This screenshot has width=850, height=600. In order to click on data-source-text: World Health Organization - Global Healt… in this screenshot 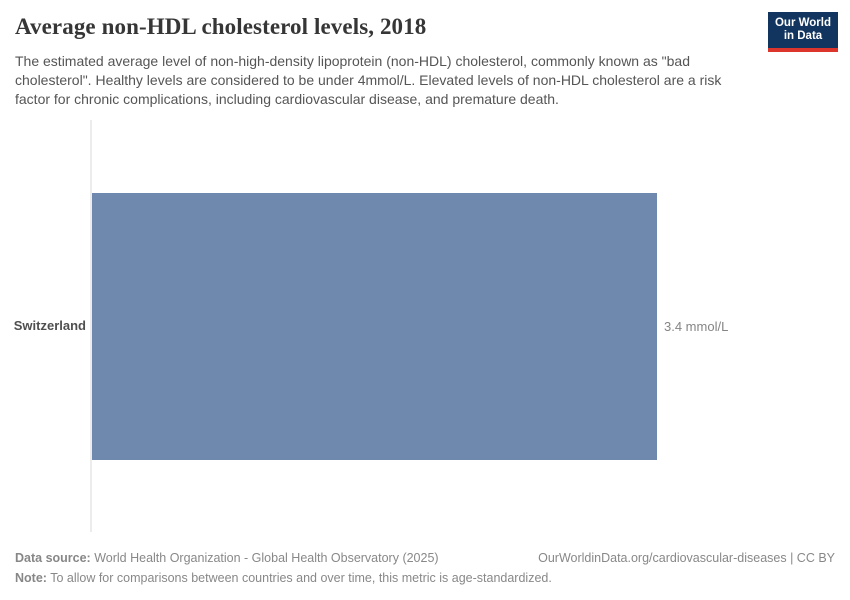, I will do `click(264, 558)`.